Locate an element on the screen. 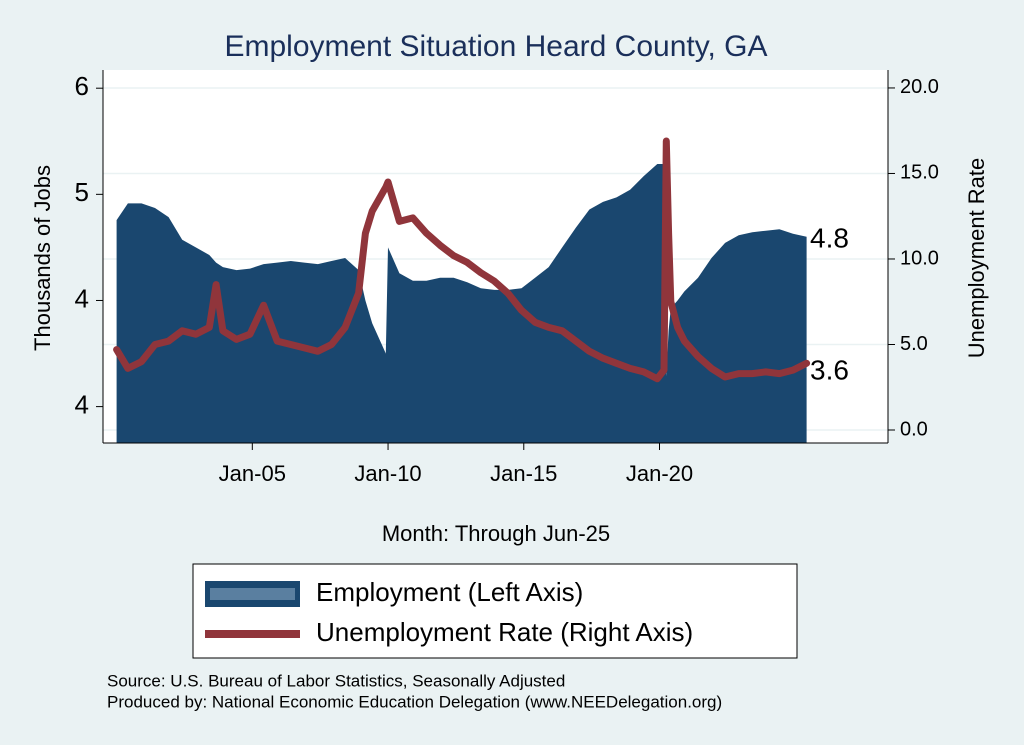 Image resolution: width=1024 pixels, height=745 pixels. x-tick-label: Jan-10 is located at coordinates (387, 473).